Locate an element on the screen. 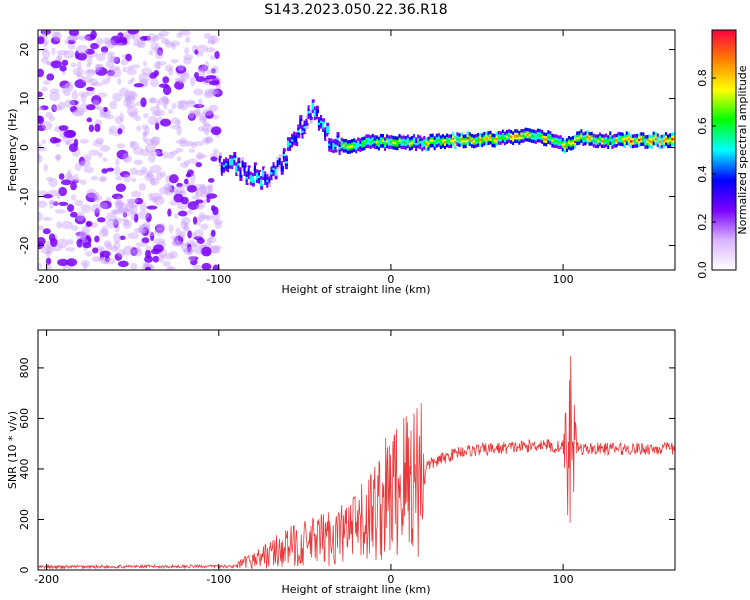 The width and height of the screenshot is (750, 600). snr-y-tick-label: 800 is located at coordinates (24, 367).